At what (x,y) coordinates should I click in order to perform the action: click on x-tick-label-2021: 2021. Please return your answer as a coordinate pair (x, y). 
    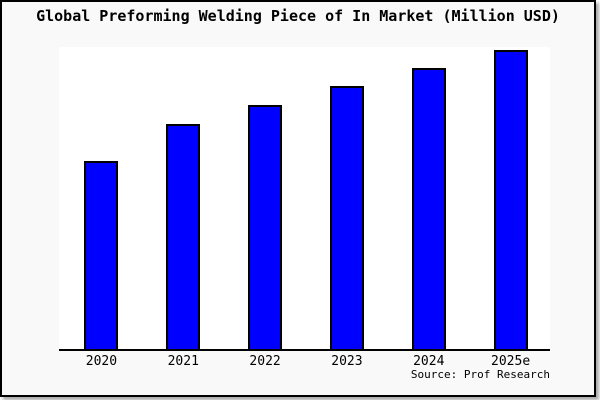
    Looking at the image, I should click on (183, 361).